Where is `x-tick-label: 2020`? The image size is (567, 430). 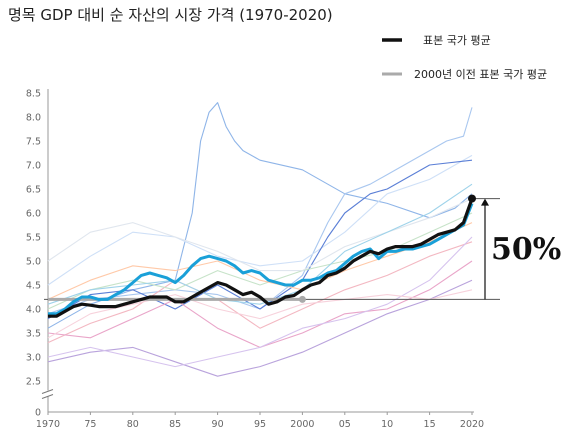 x-tick-label: 2020 is located at coordinates (472, 424).